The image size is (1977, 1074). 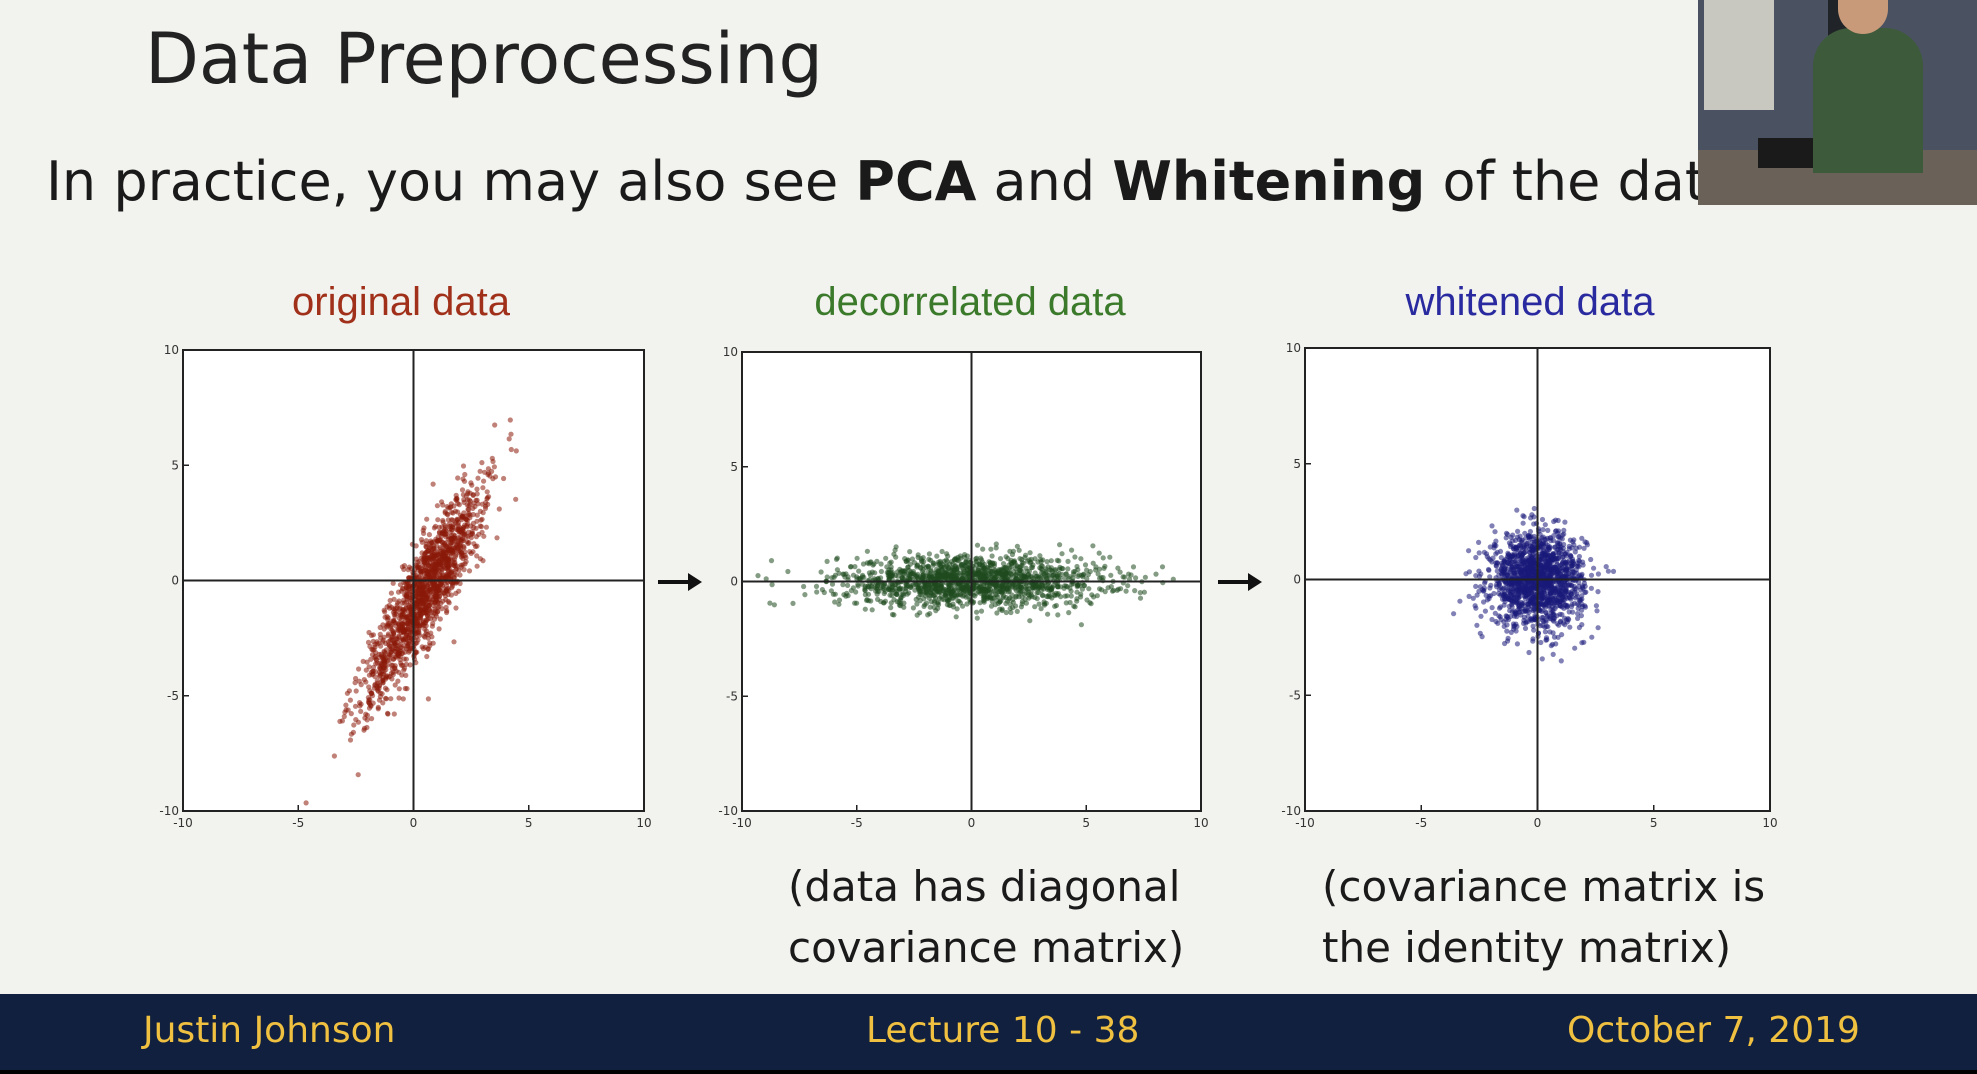 I want to click on x-tick-label: -10, so click(x=742, y=823).